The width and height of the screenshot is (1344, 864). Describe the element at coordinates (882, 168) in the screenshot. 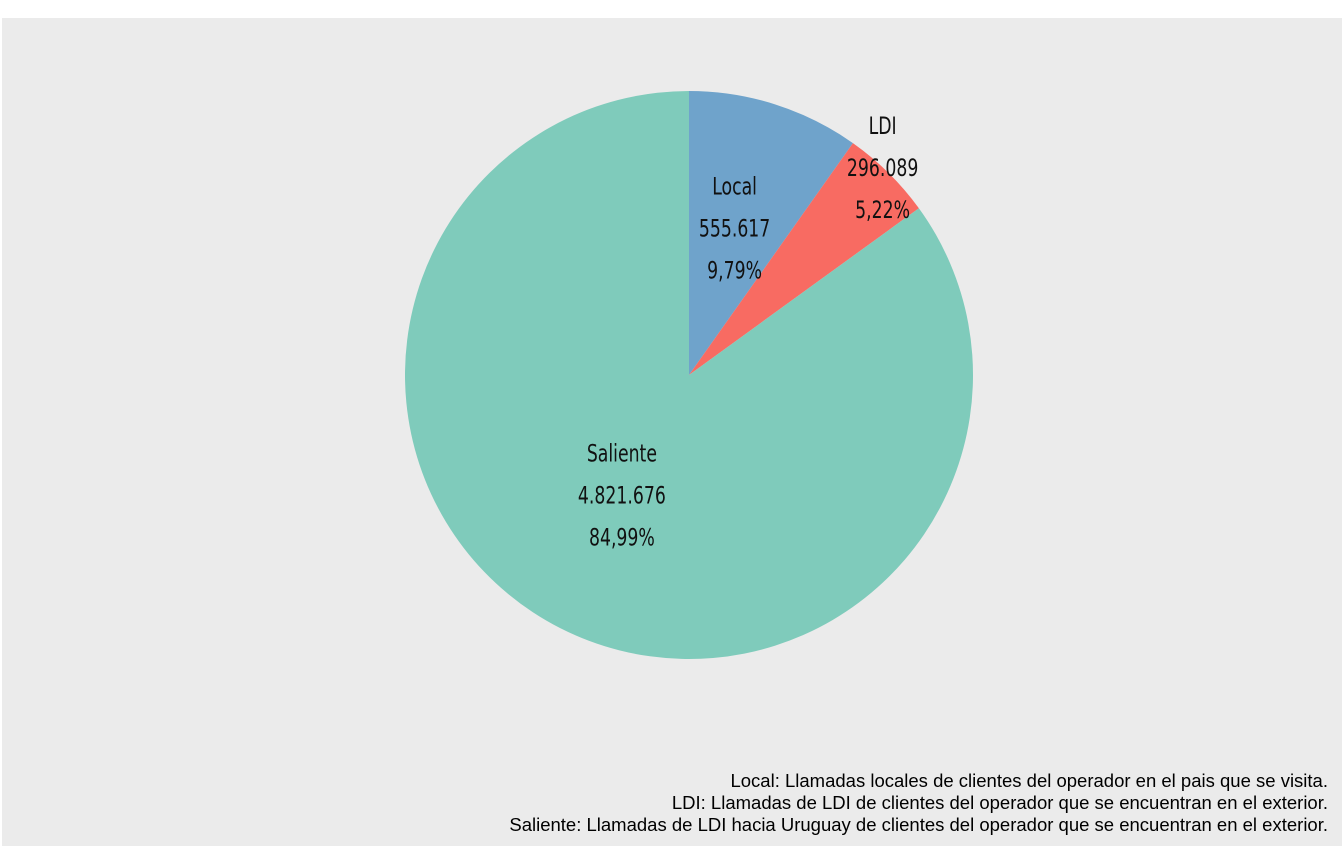

I see `slice-label-ldi-value: 296.089` at that location.